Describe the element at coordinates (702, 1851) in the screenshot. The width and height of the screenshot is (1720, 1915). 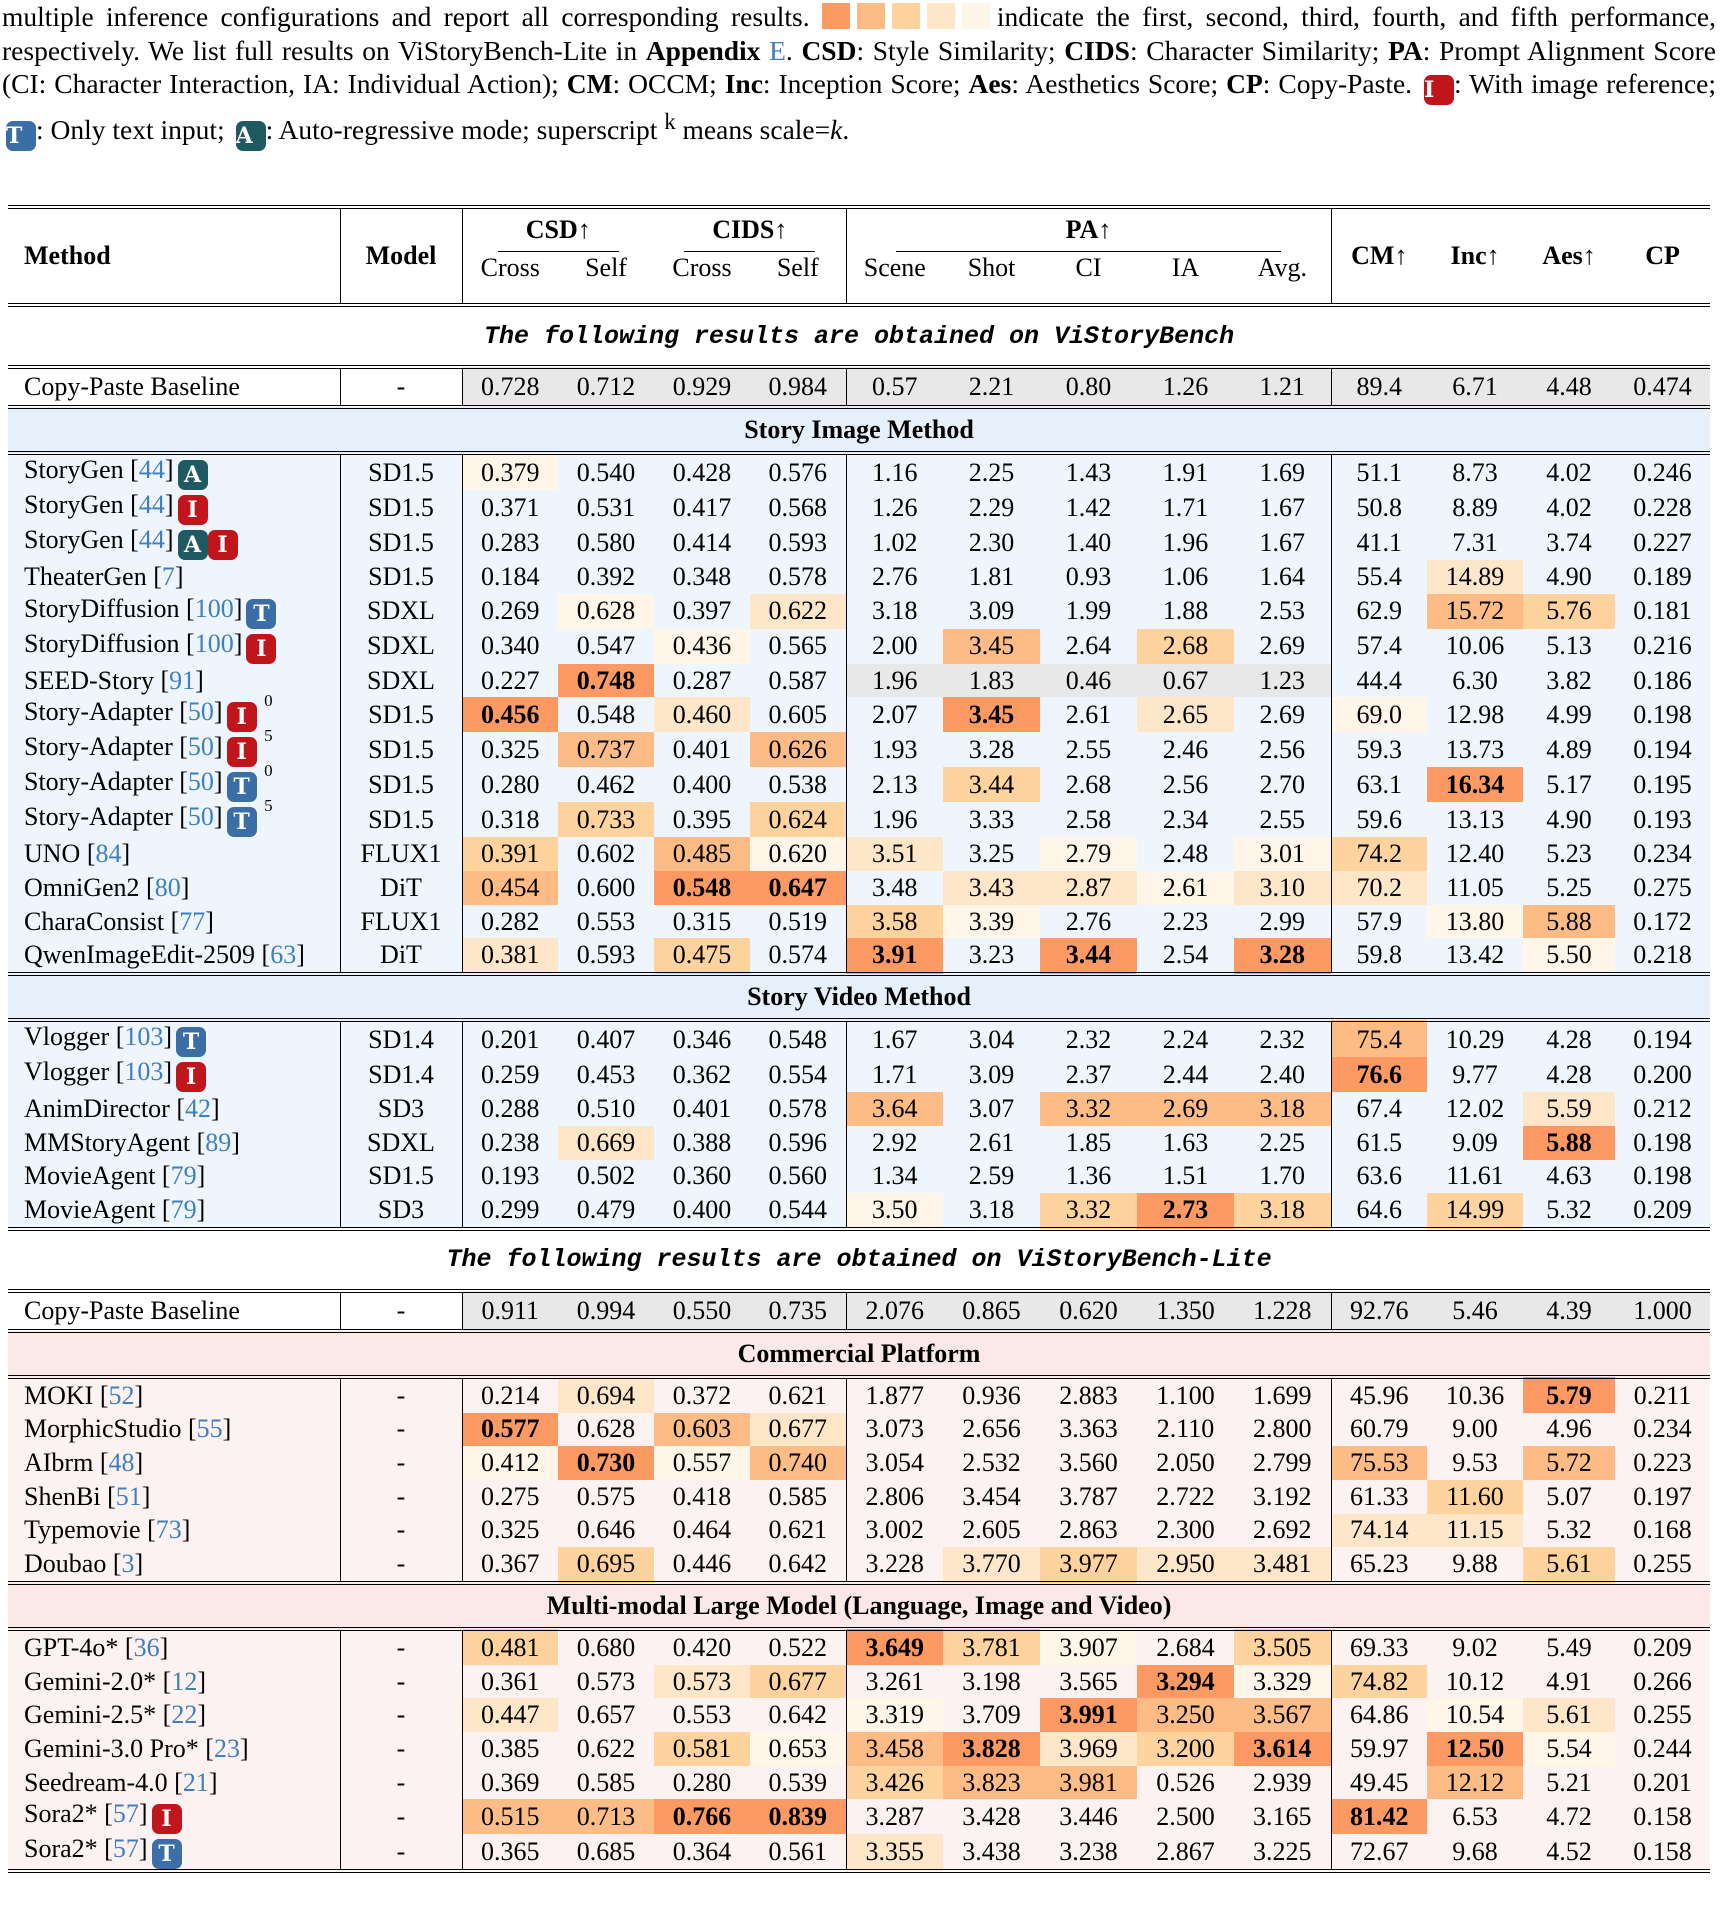
I see `value-cell: 0.364` at that location.